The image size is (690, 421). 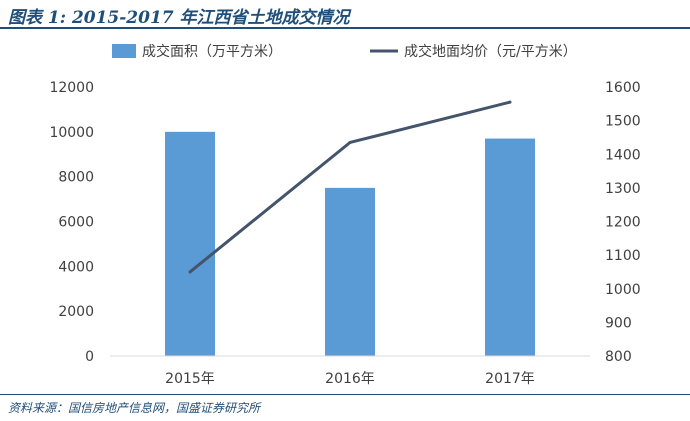 What do you see at coordinates (344, 51) in the screenshot?
I see `legend: 成交面积（万平方米） 成交地面均价（元/平方米）` at bounding box center [344, 51].